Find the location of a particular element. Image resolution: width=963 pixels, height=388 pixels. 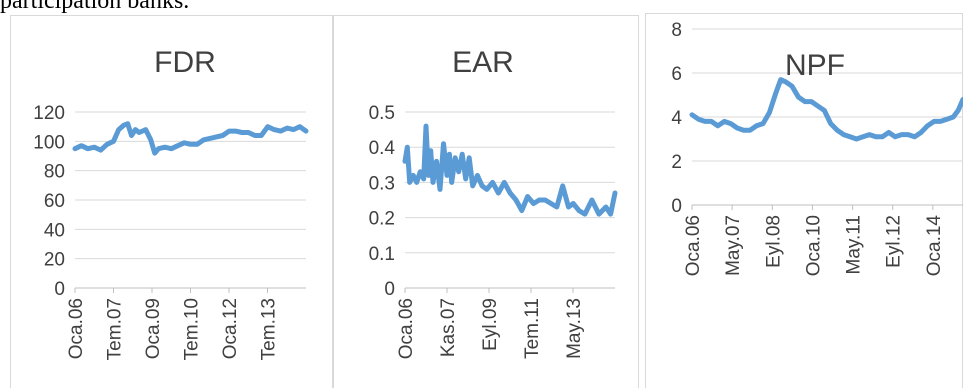

ear-xtick-label: Kas.07 is located at coordinates (448, 327).